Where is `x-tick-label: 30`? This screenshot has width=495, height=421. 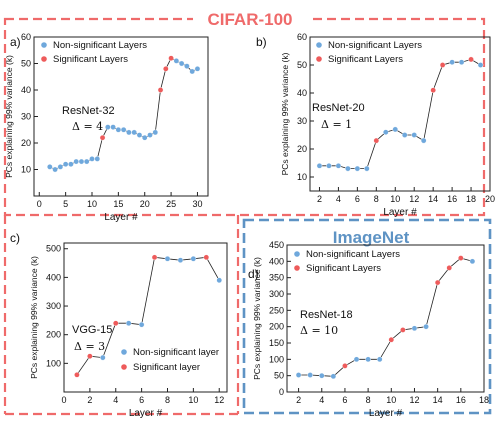 x-tick-label: 30 is located at coordinates (197, 204).